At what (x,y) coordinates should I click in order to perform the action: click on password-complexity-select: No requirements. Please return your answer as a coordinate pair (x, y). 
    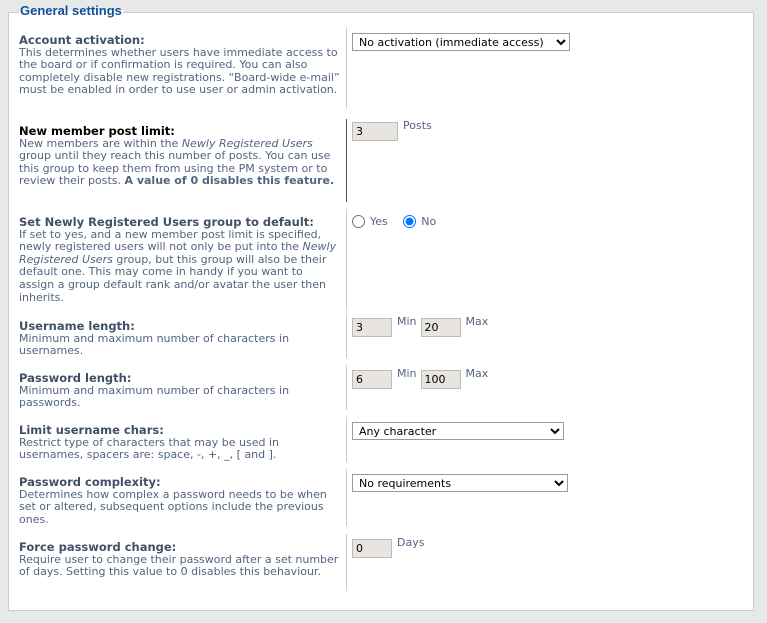
    Looking at the image, I should click on (460, 483).